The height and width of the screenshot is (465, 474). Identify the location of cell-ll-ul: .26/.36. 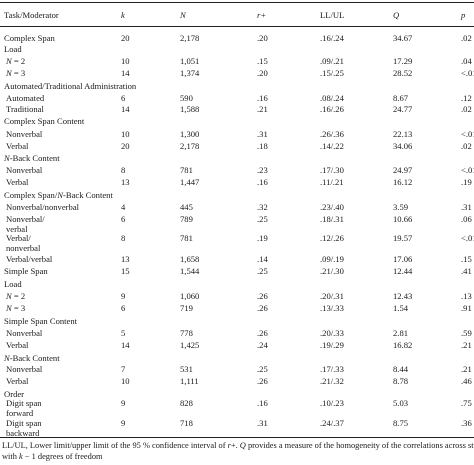
(332, 134).